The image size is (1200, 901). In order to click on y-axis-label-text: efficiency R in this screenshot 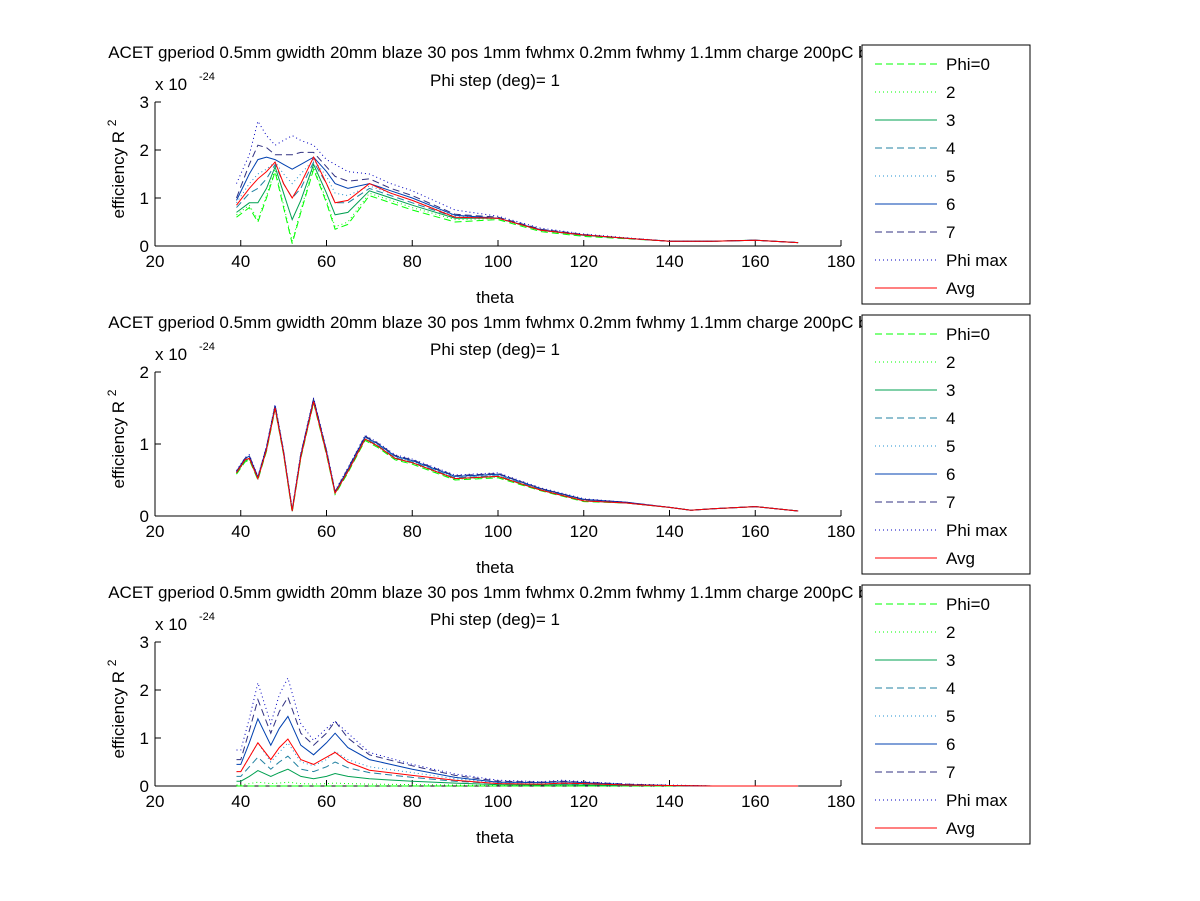, I will do `click(118, 712)`.